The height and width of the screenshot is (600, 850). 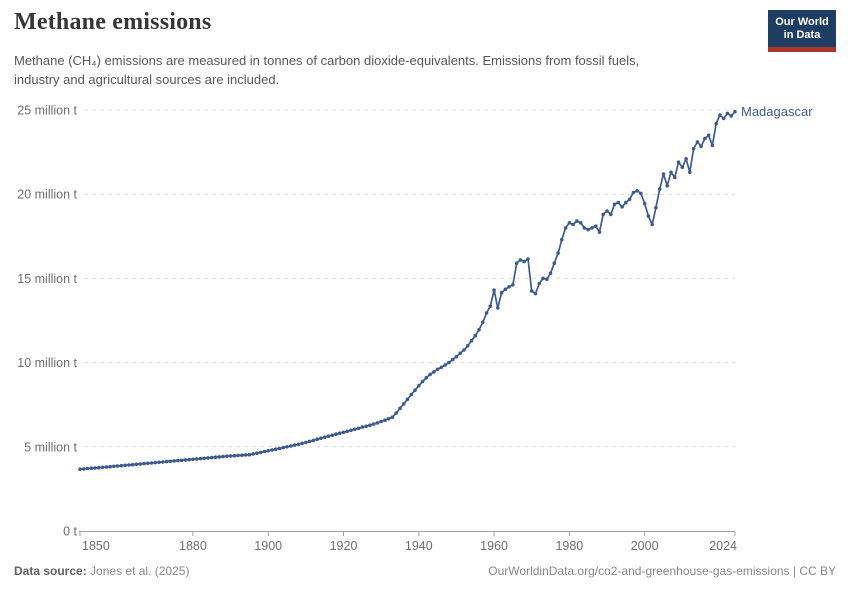 What do you see at coordinates (802, 31) in the screenshot?
I see `owid-logo: Our World in Data` at bounding box center [802, 31].